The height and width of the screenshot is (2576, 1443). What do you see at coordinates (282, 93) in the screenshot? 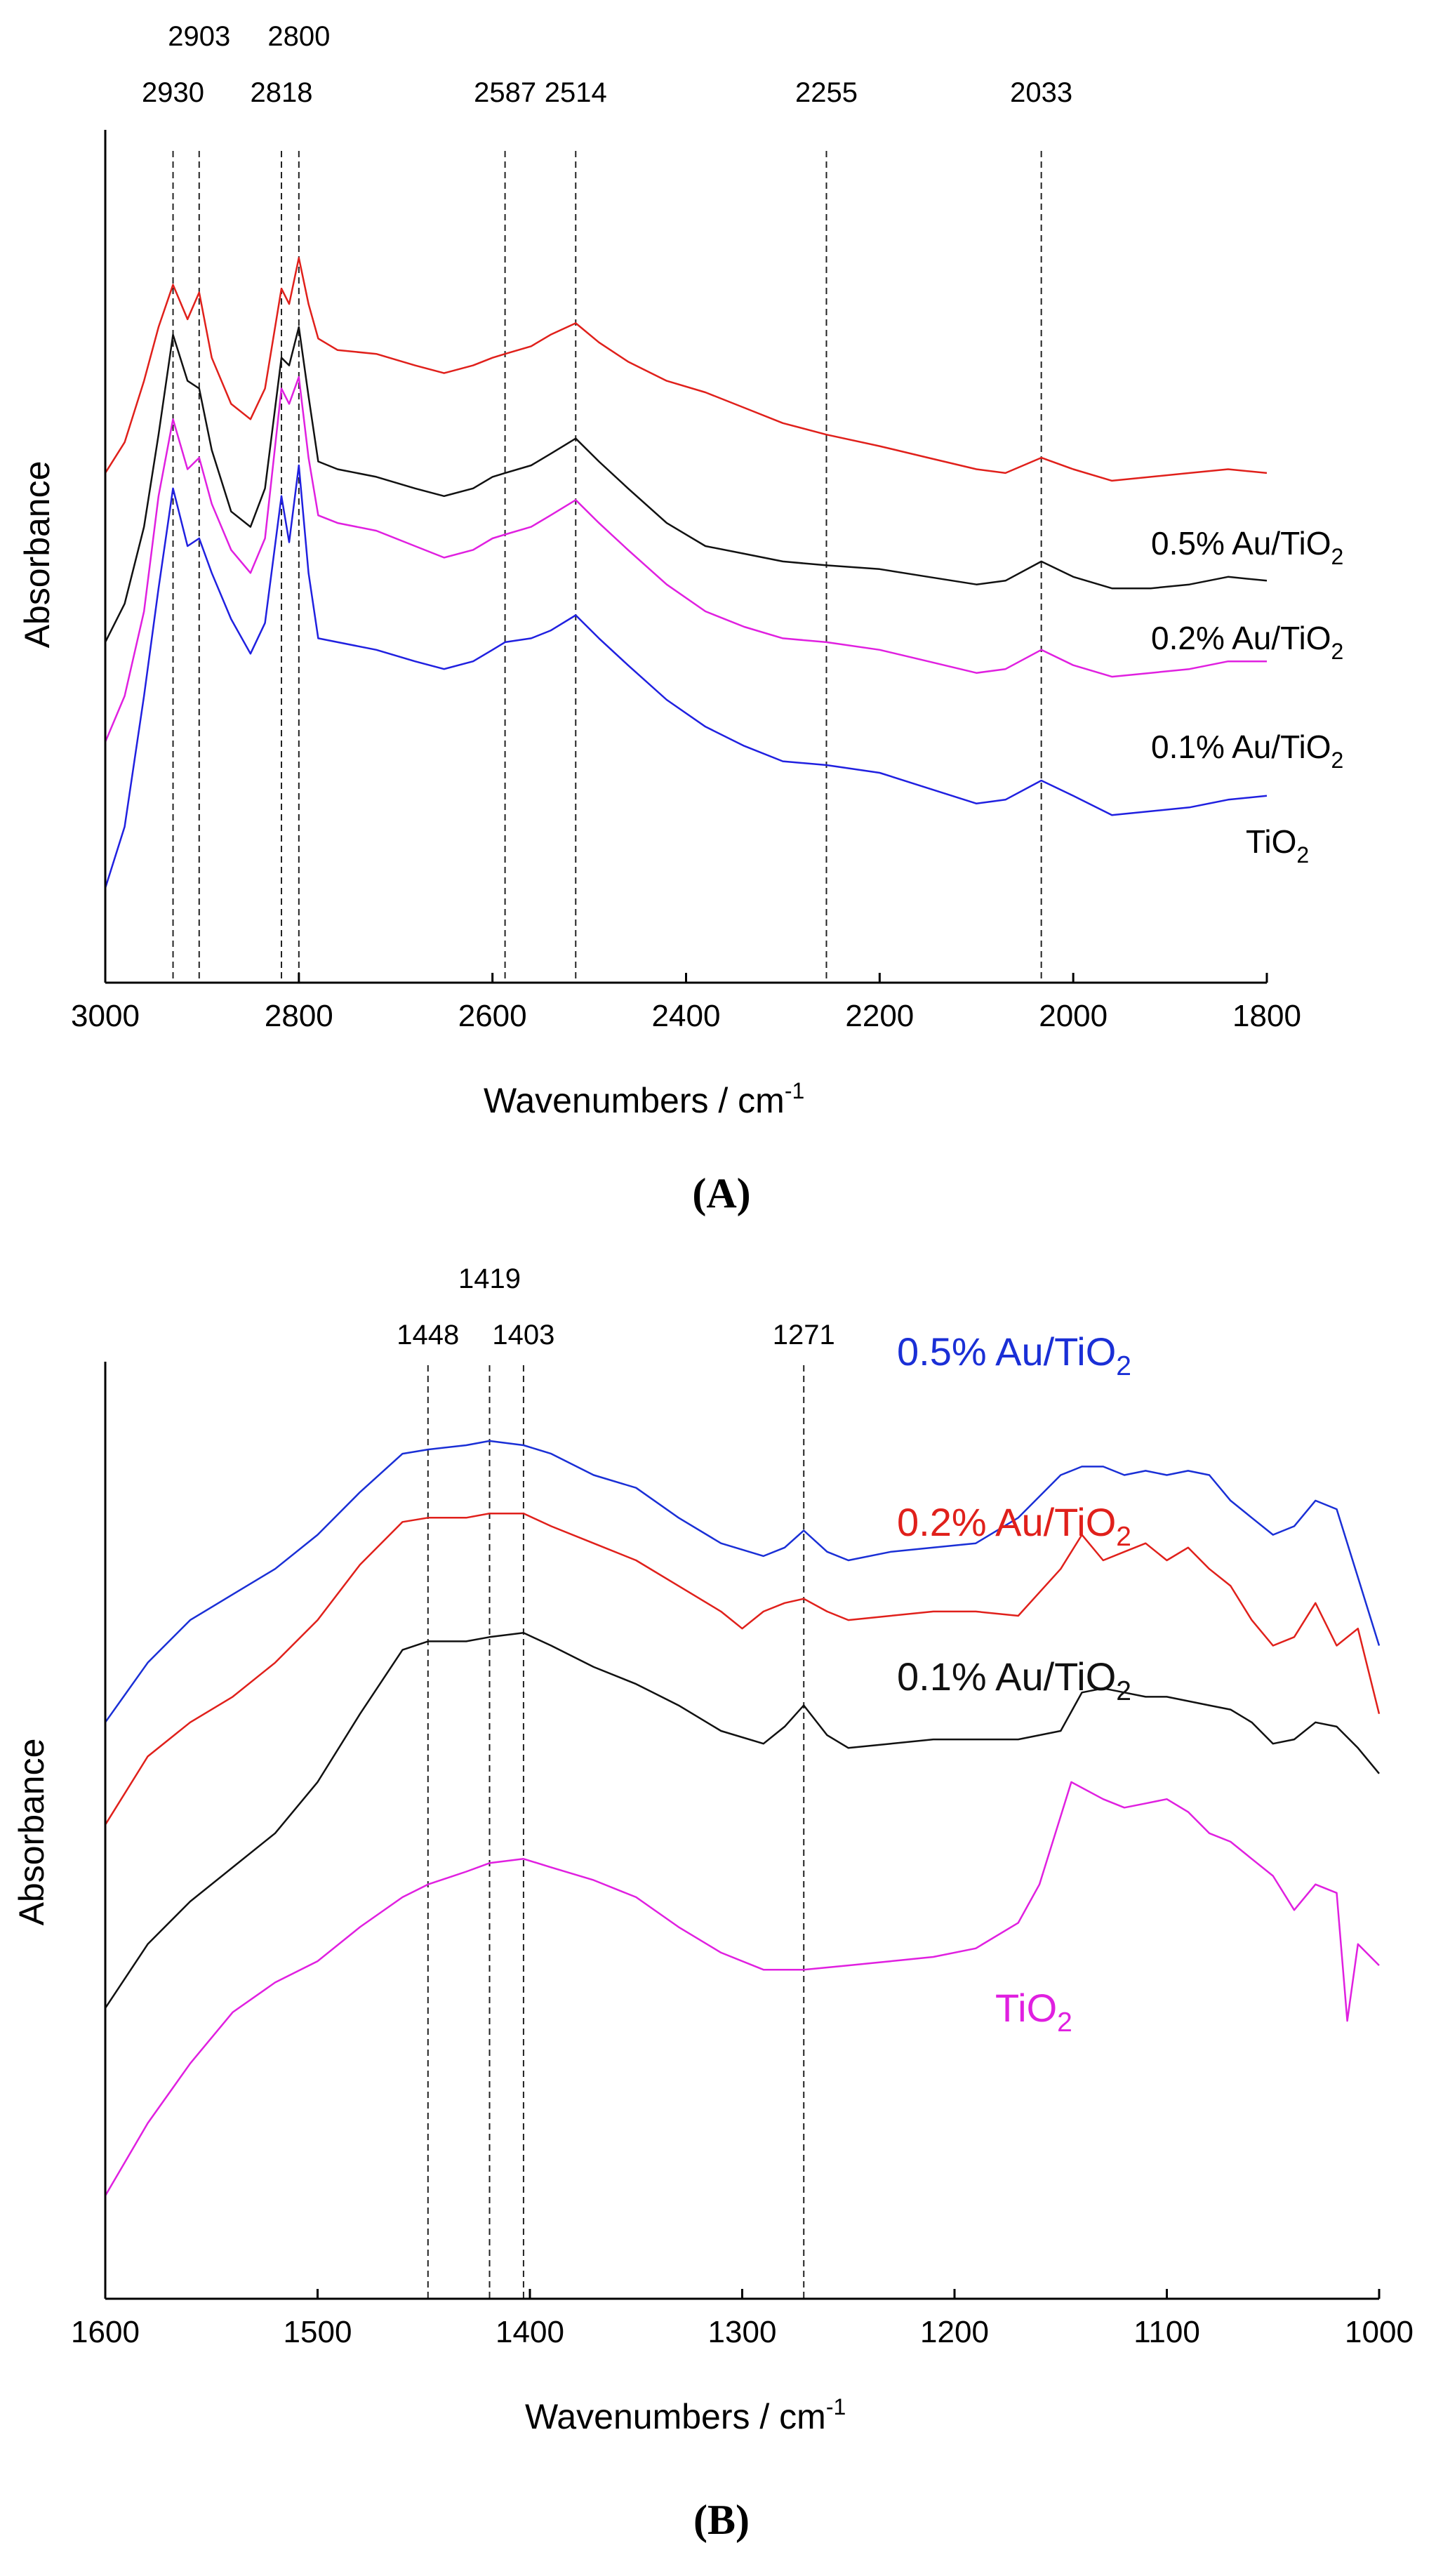
I see `reference-line-label: 2818` at bounding box center [282, 93].